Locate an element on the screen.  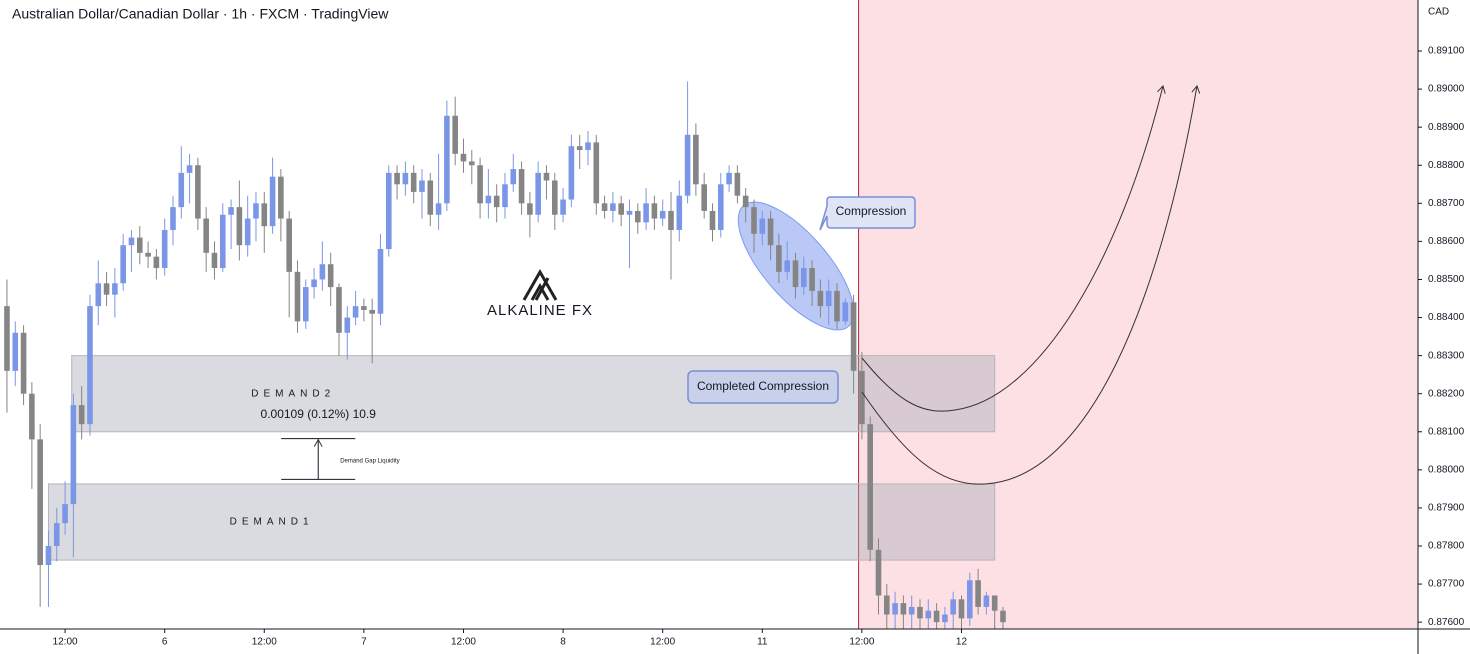
y-tick-label: 0.87700 is located at coordinates (1446, 584).